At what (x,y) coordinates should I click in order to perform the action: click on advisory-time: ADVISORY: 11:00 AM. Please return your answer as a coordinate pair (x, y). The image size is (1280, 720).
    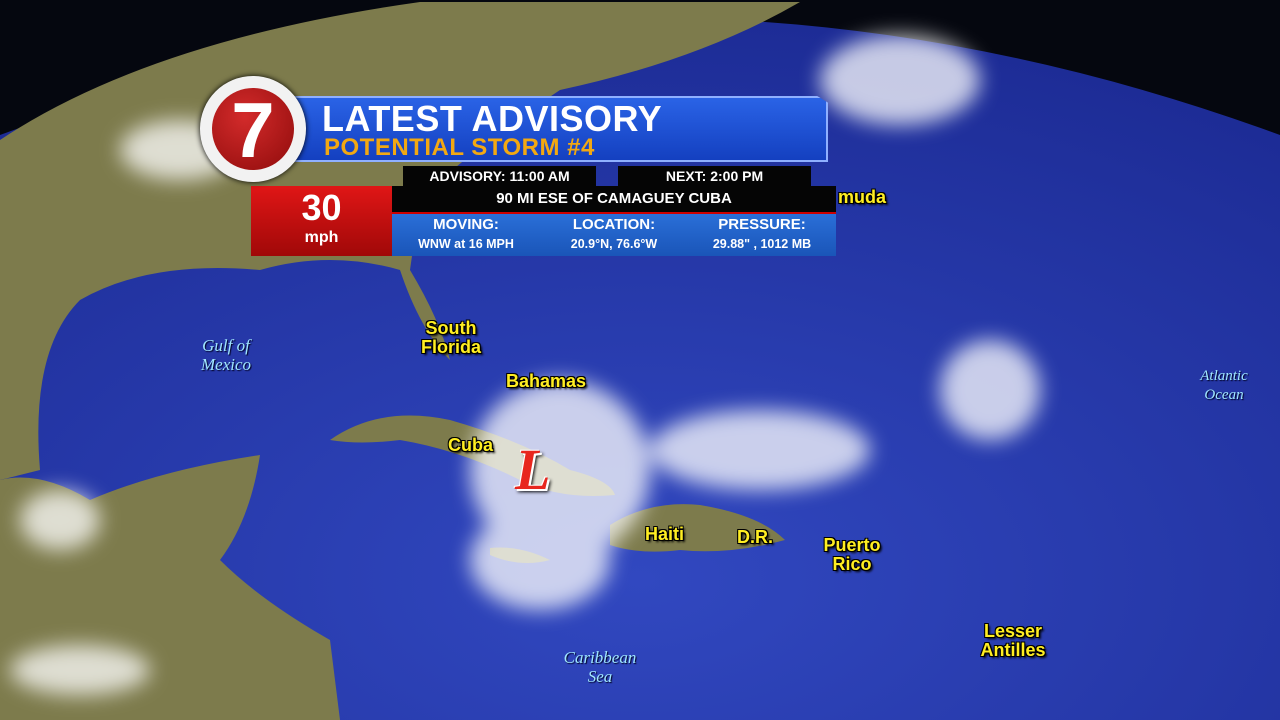
    Looking at the image, I should click on (499, 176).